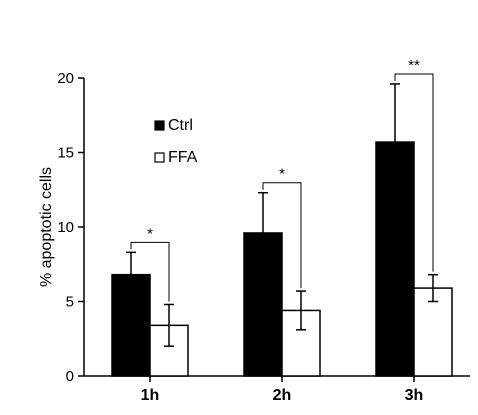  I want to click on bar-ctrl-1h, so click(131, 325).